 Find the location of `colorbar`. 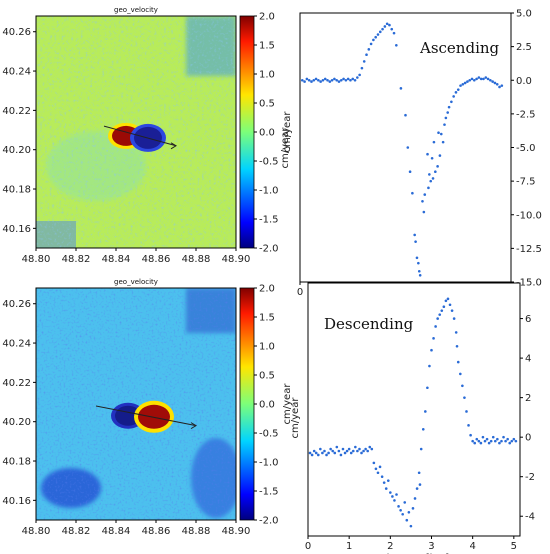

colorbar is located at coordinates (247, 404).